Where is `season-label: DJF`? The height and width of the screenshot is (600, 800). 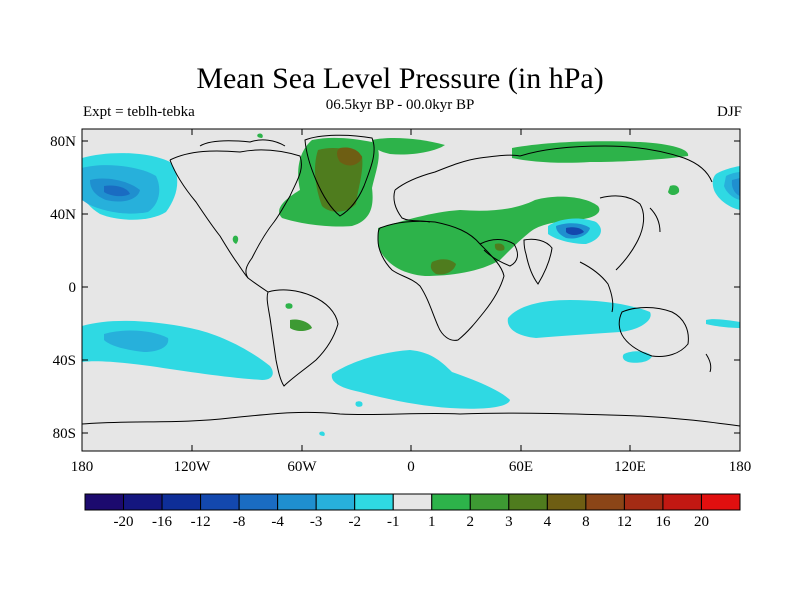
season-label: DJF is located at coordinates (729, 112).